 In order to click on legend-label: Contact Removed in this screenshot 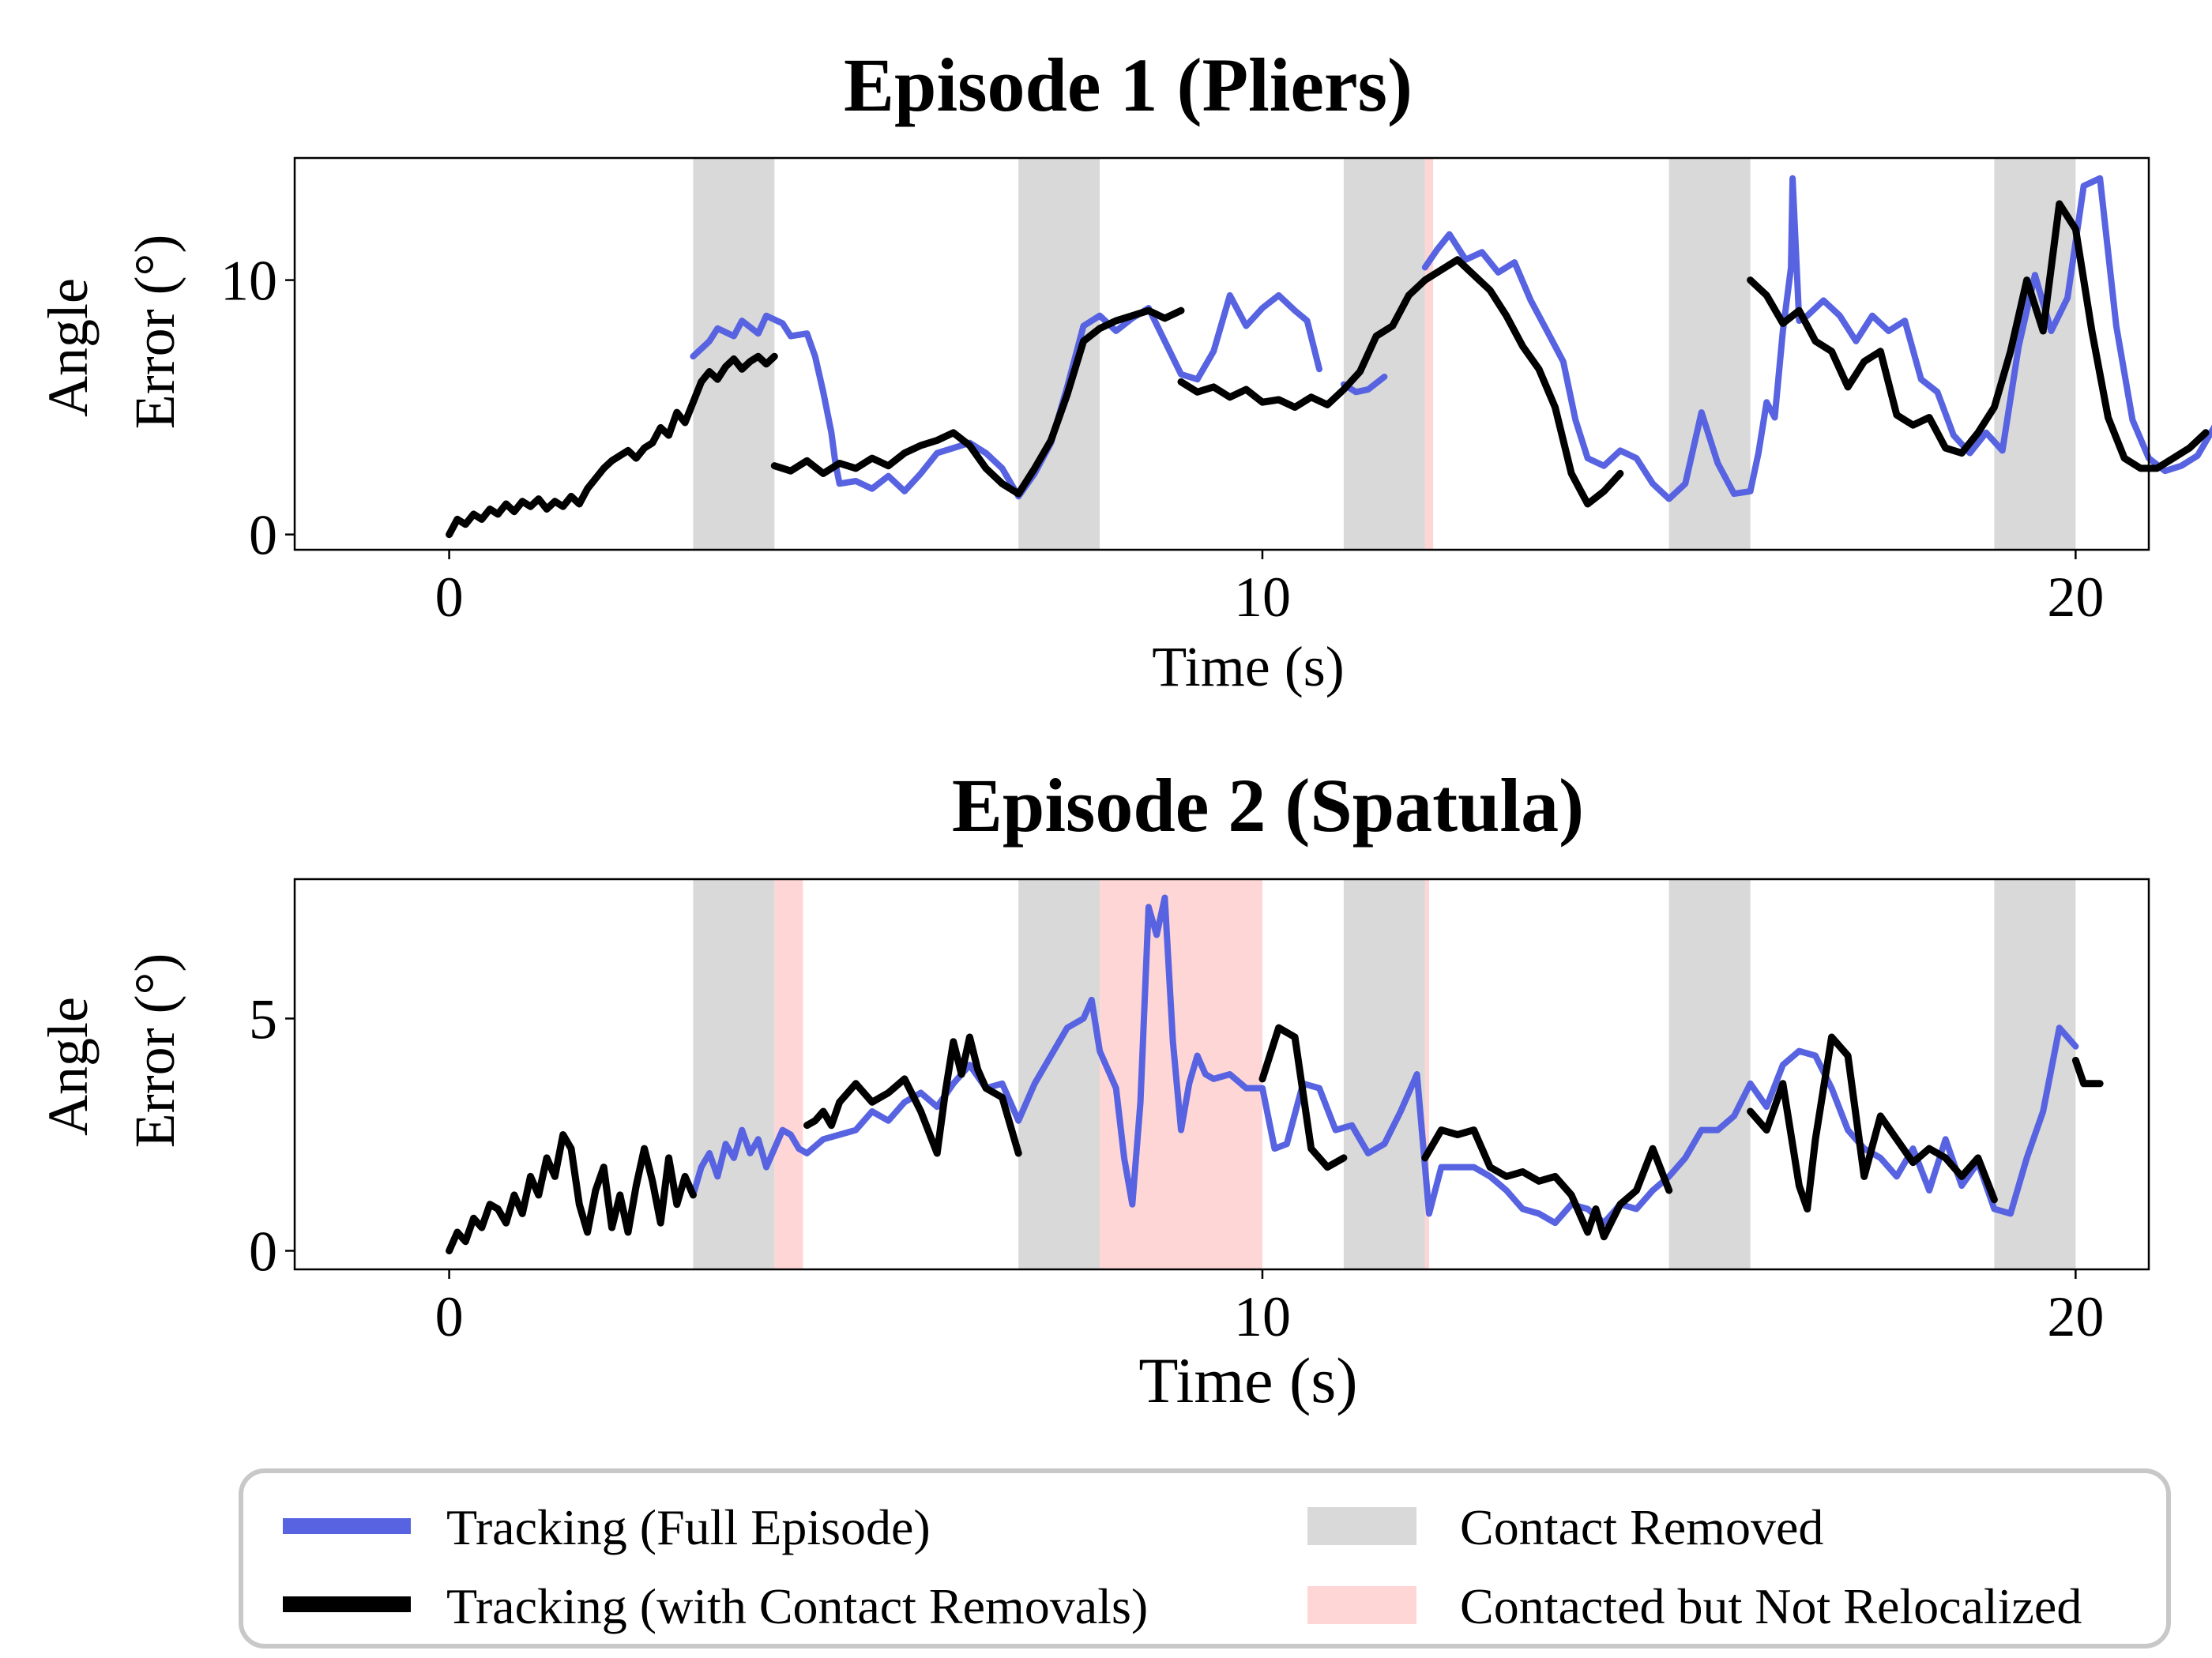, I will do `click(1642, 1527)`.